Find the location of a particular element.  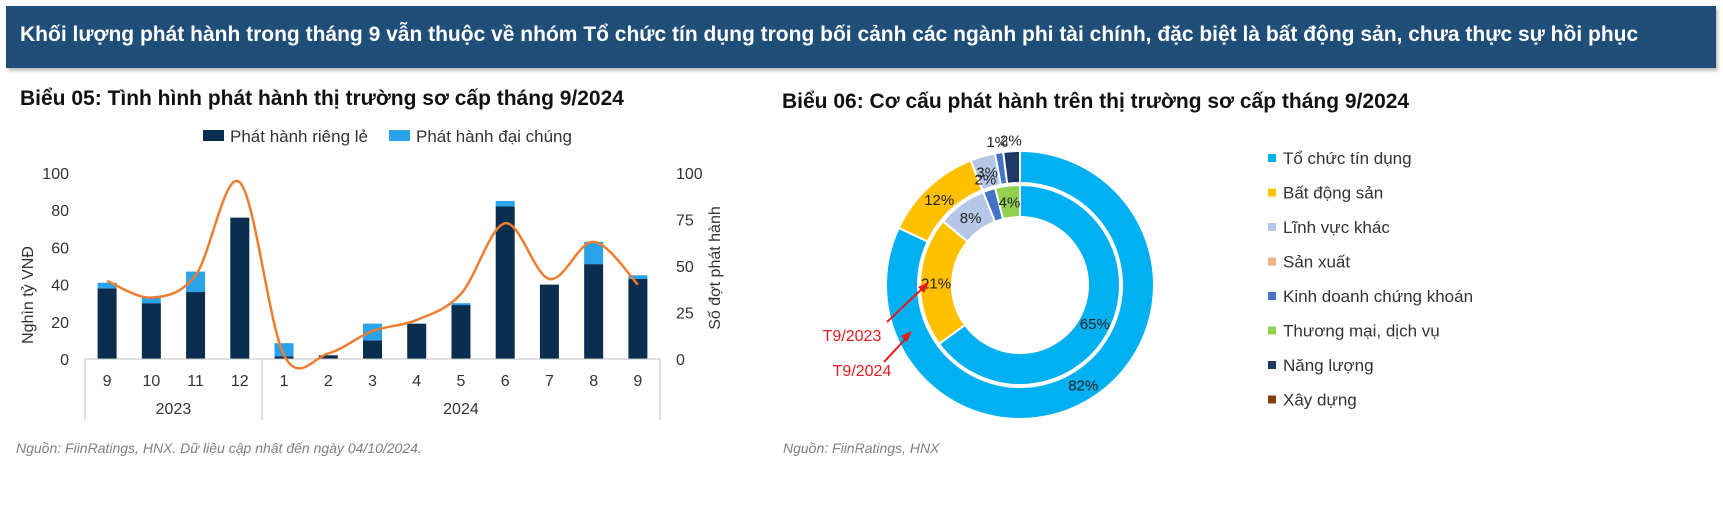

x-tick-label: 2 is located at coordinates (328, 381).